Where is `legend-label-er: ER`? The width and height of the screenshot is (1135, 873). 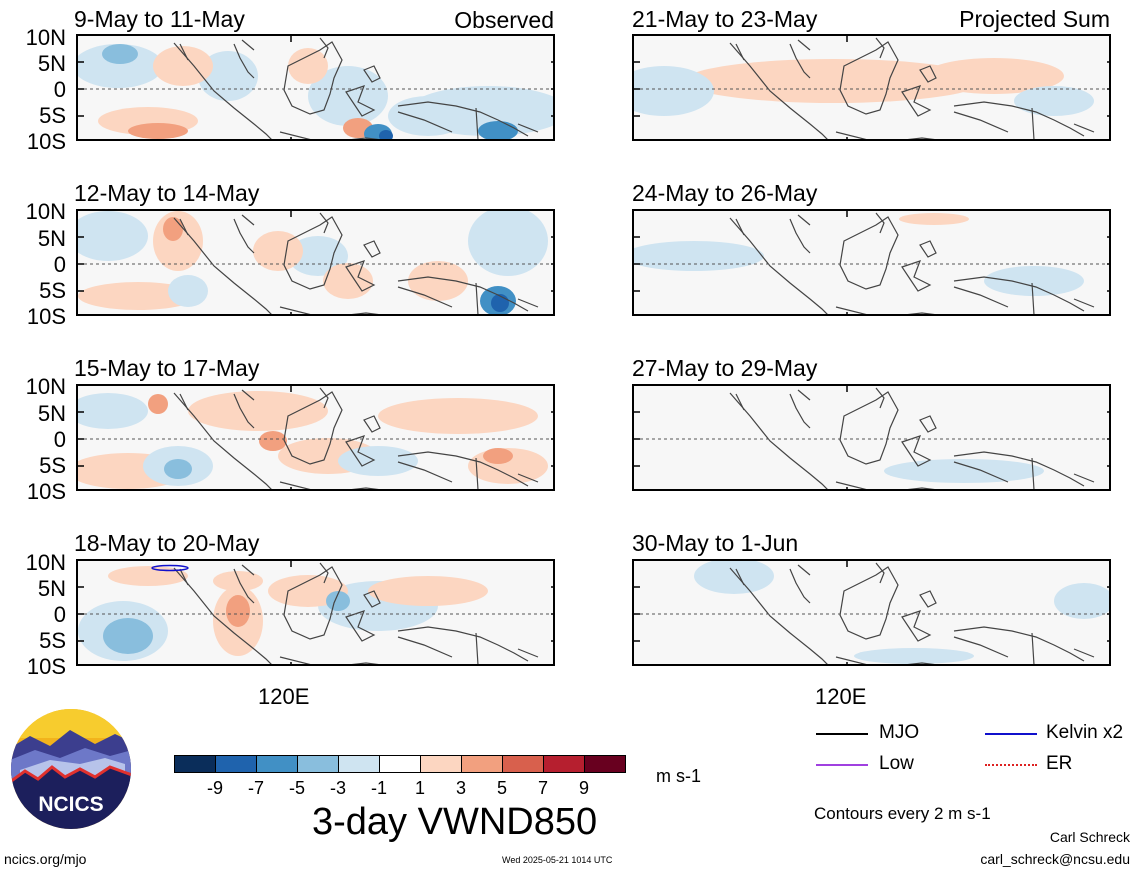 legend-label-er: ER is located at coordinates (1059, 763).